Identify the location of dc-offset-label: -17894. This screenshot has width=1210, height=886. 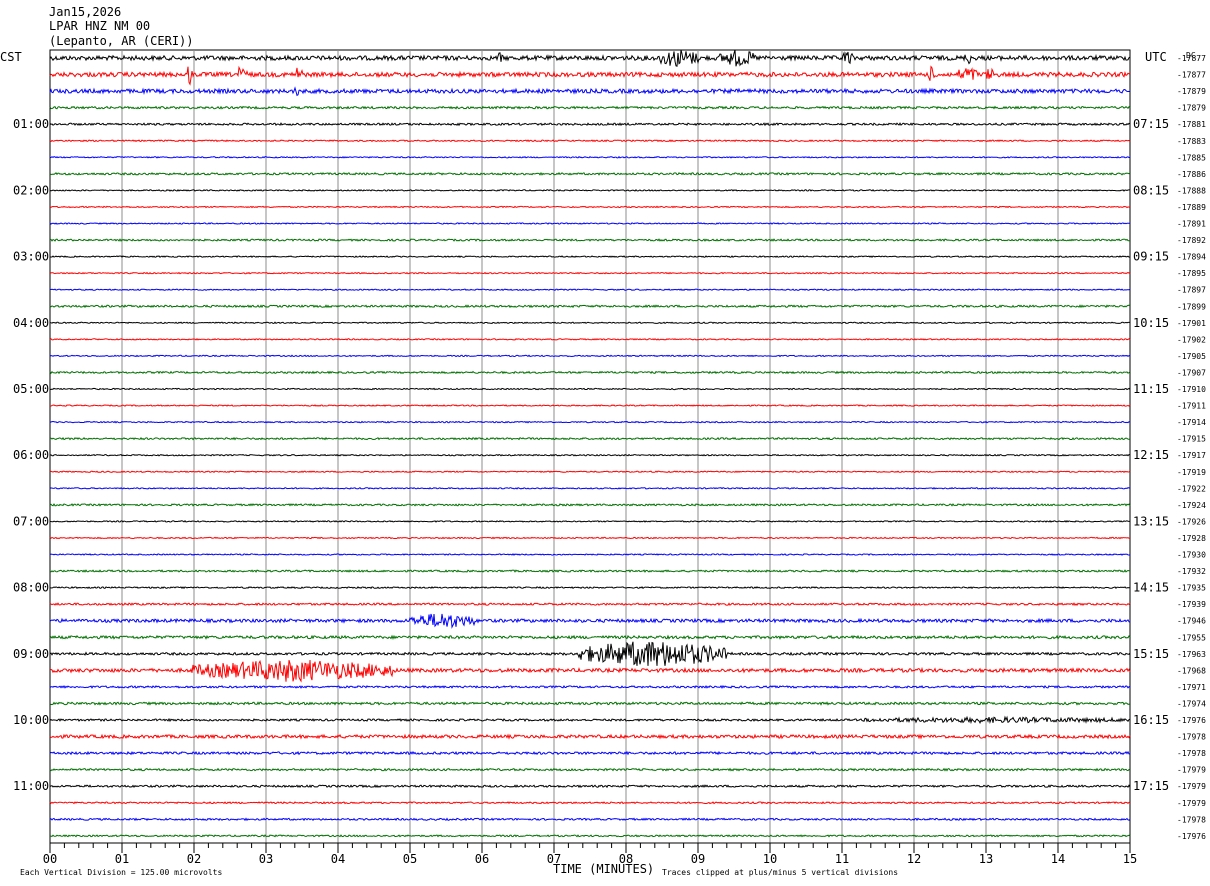
(1191, 257).